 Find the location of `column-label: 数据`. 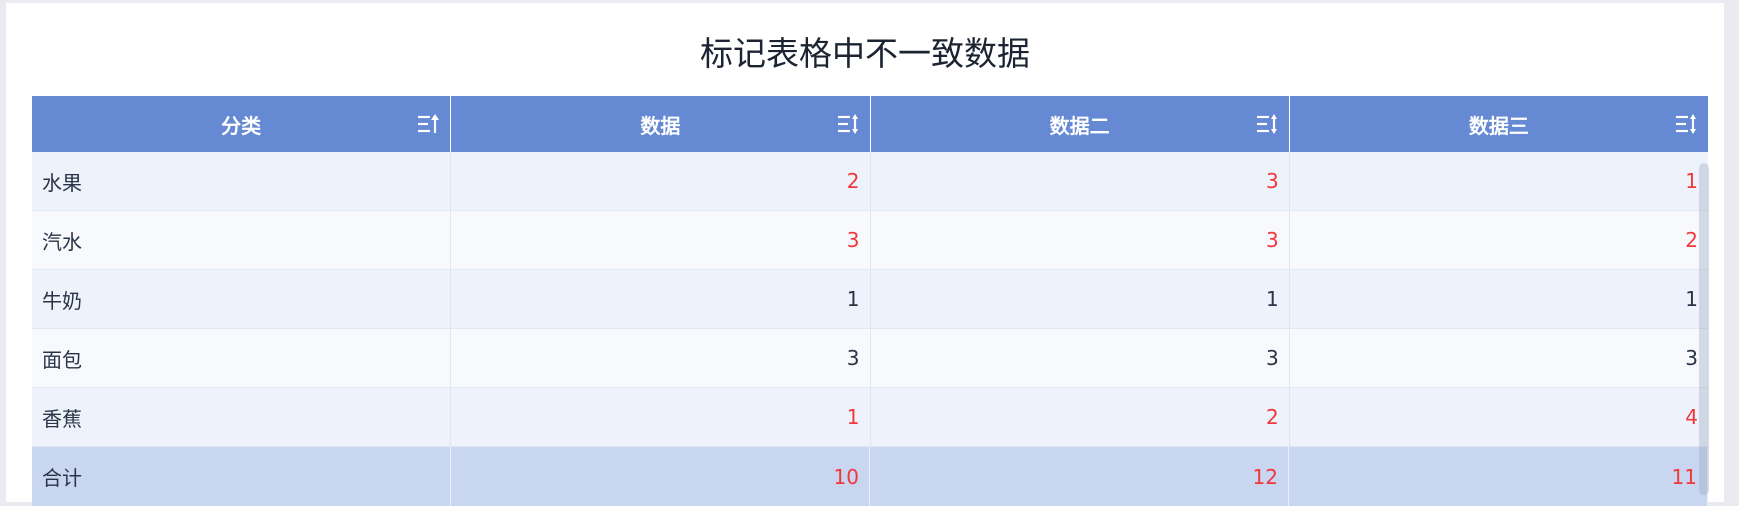

column-label: 数据 is located at coordinates (660, 125).